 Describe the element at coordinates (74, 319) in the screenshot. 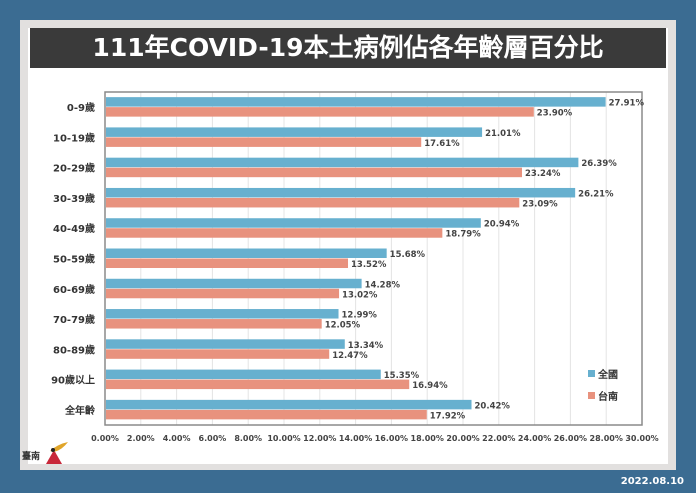

I see `category-label: 70-79歲` at that location.